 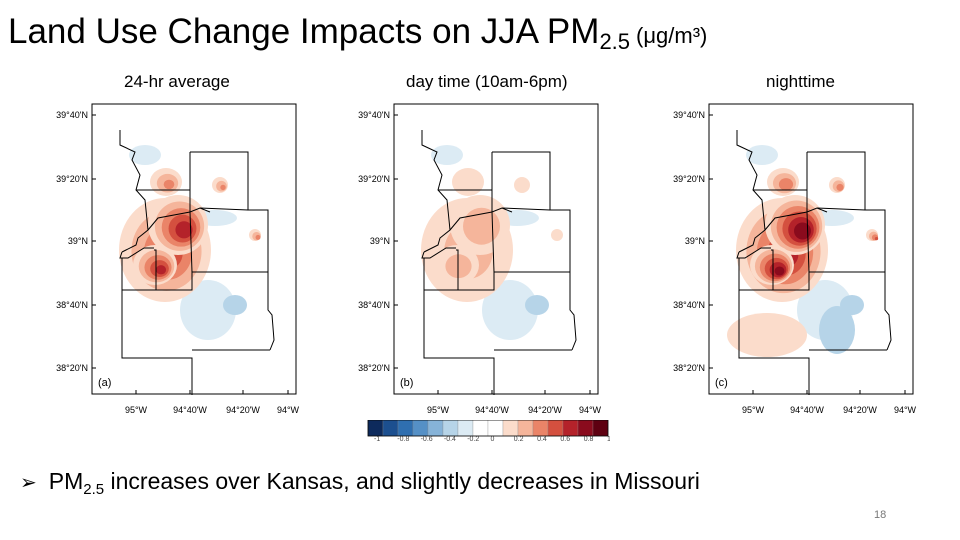 I want to click on panel-label: (a), so click(x=104, y=383).